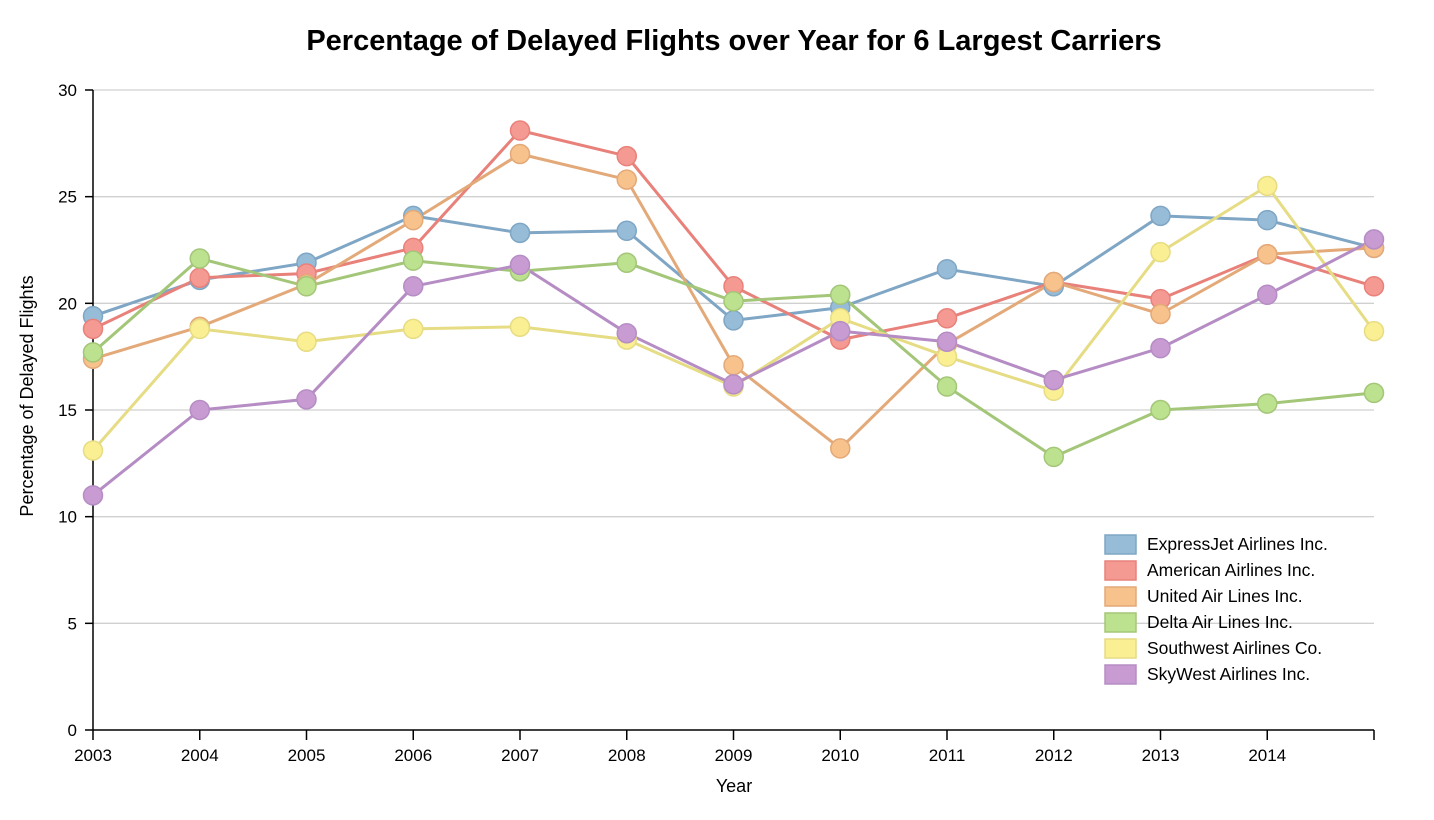  Describe the element at coordinates (72, 623) in the screenshot. I see `y-tick-label: 5` at that location.